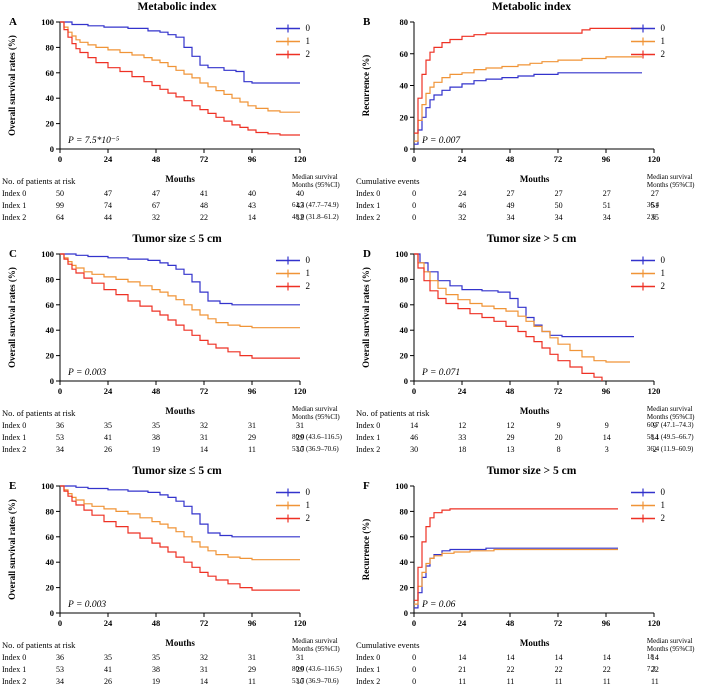 The width and height of the screenshot is (709, 696). I want to click on risk-table-row: Index 2 64 44 32 22 14 12 48.0 (31.8–61.2), so click(177, 219).